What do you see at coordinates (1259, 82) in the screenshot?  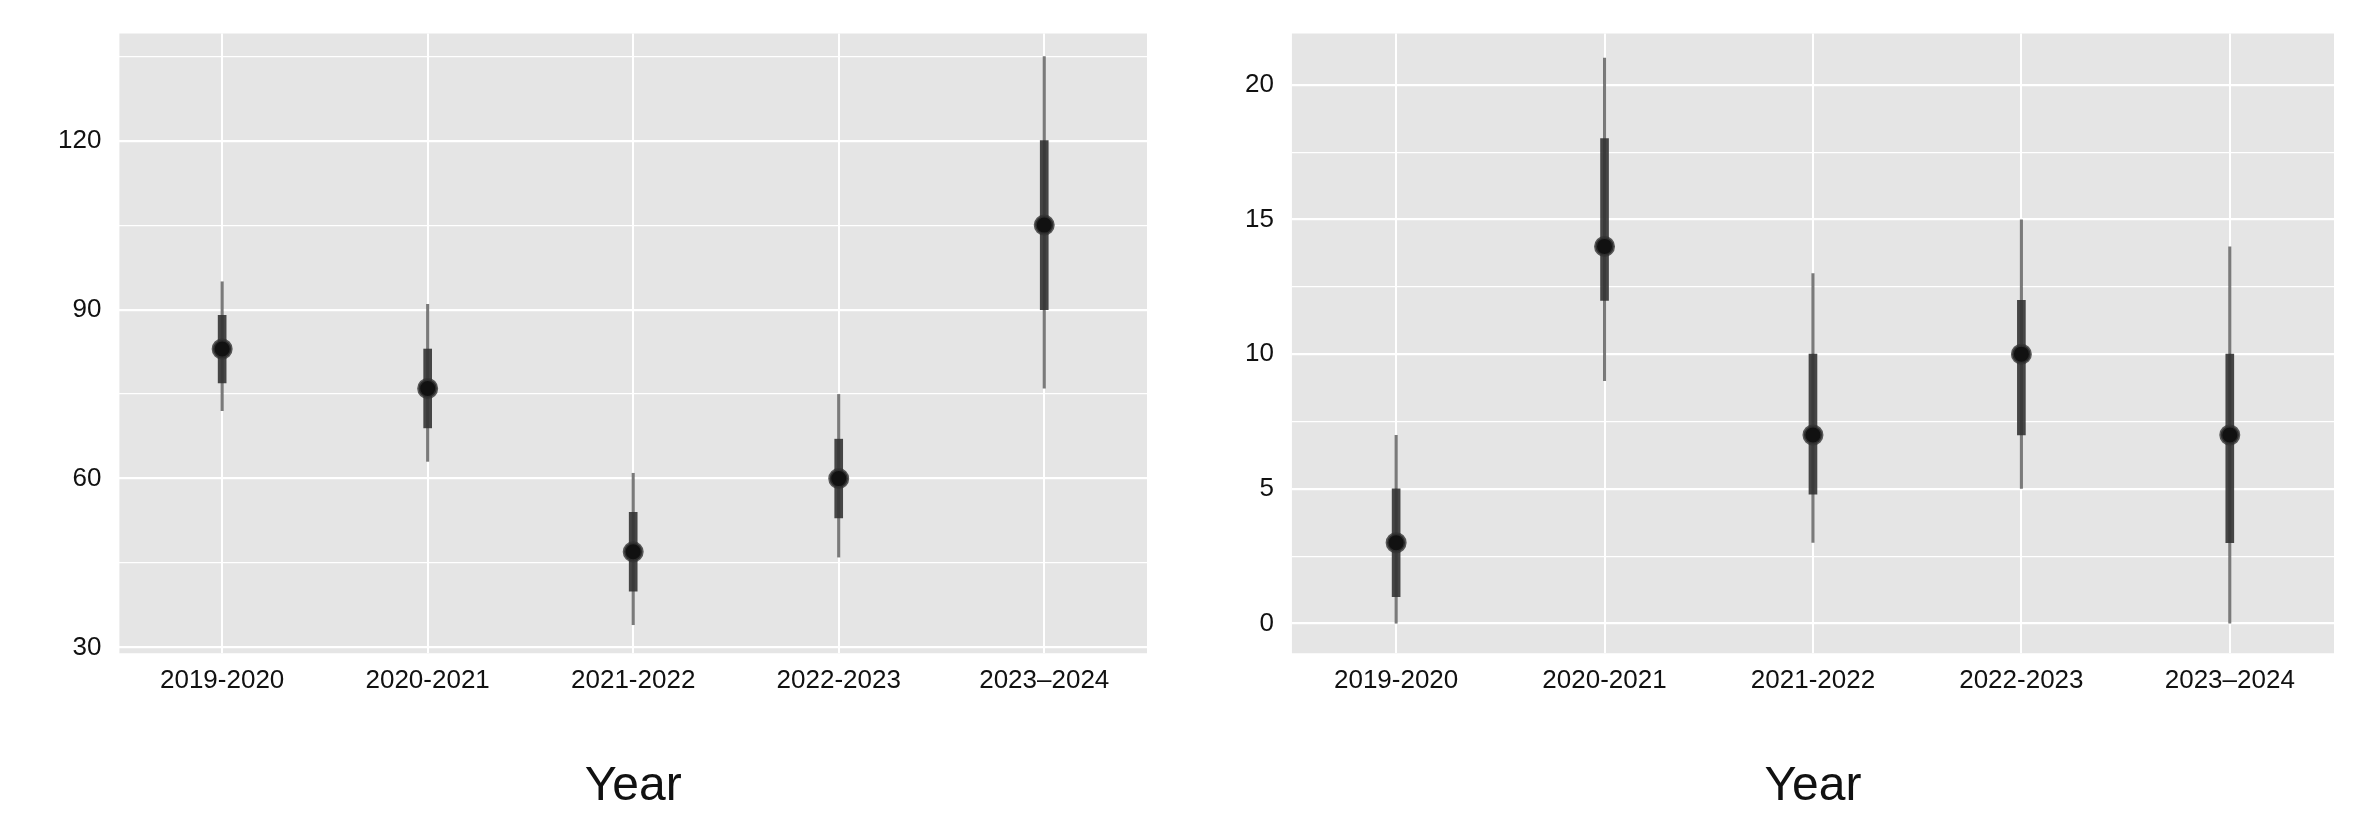 I see `y-tick-label: 20` at bounding box center [1259, 82].